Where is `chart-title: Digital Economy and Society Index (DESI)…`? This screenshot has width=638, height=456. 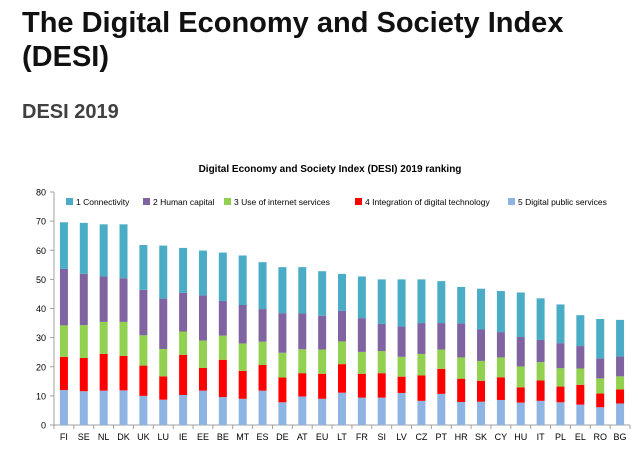
chart-title: Digital Economy and Society Index (DESI)… is located at coordinates (330, 169).